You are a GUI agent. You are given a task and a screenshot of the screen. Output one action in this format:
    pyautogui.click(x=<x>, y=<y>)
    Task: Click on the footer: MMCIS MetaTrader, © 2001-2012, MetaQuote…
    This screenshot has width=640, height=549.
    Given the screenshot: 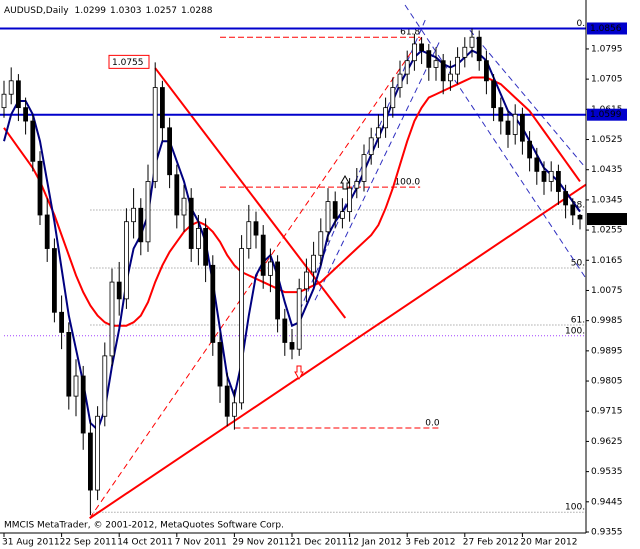 What is the action you would take?
    pyautogui.click(x=144, y=526)
    